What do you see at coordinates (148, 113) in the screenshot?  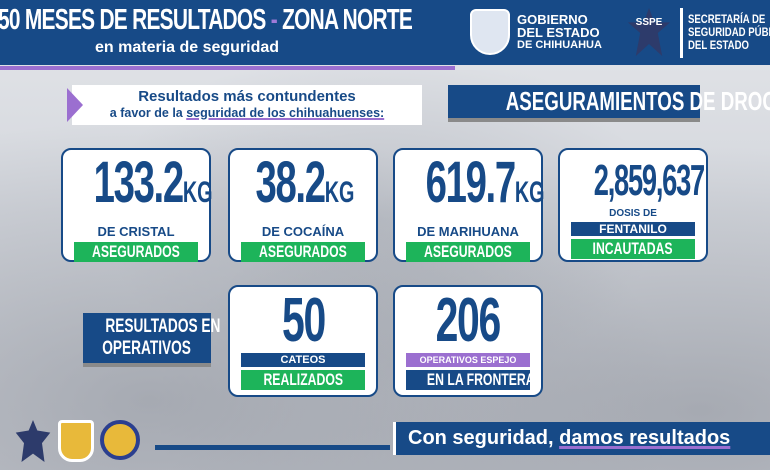 I see `intro-line2-a: a favor de la` at bounding box center [148, 113].